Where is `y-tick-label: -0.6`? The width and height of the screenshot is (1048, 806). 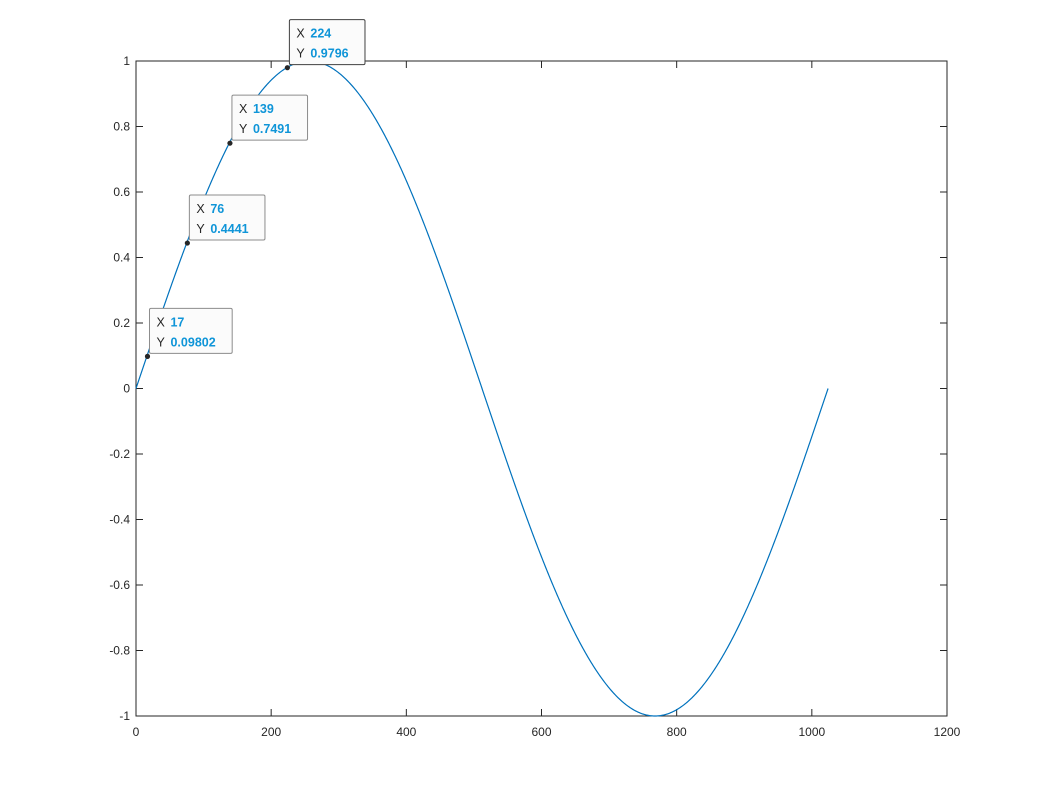
y-tick-label: -0.6 is located at coordinates (119, 585).